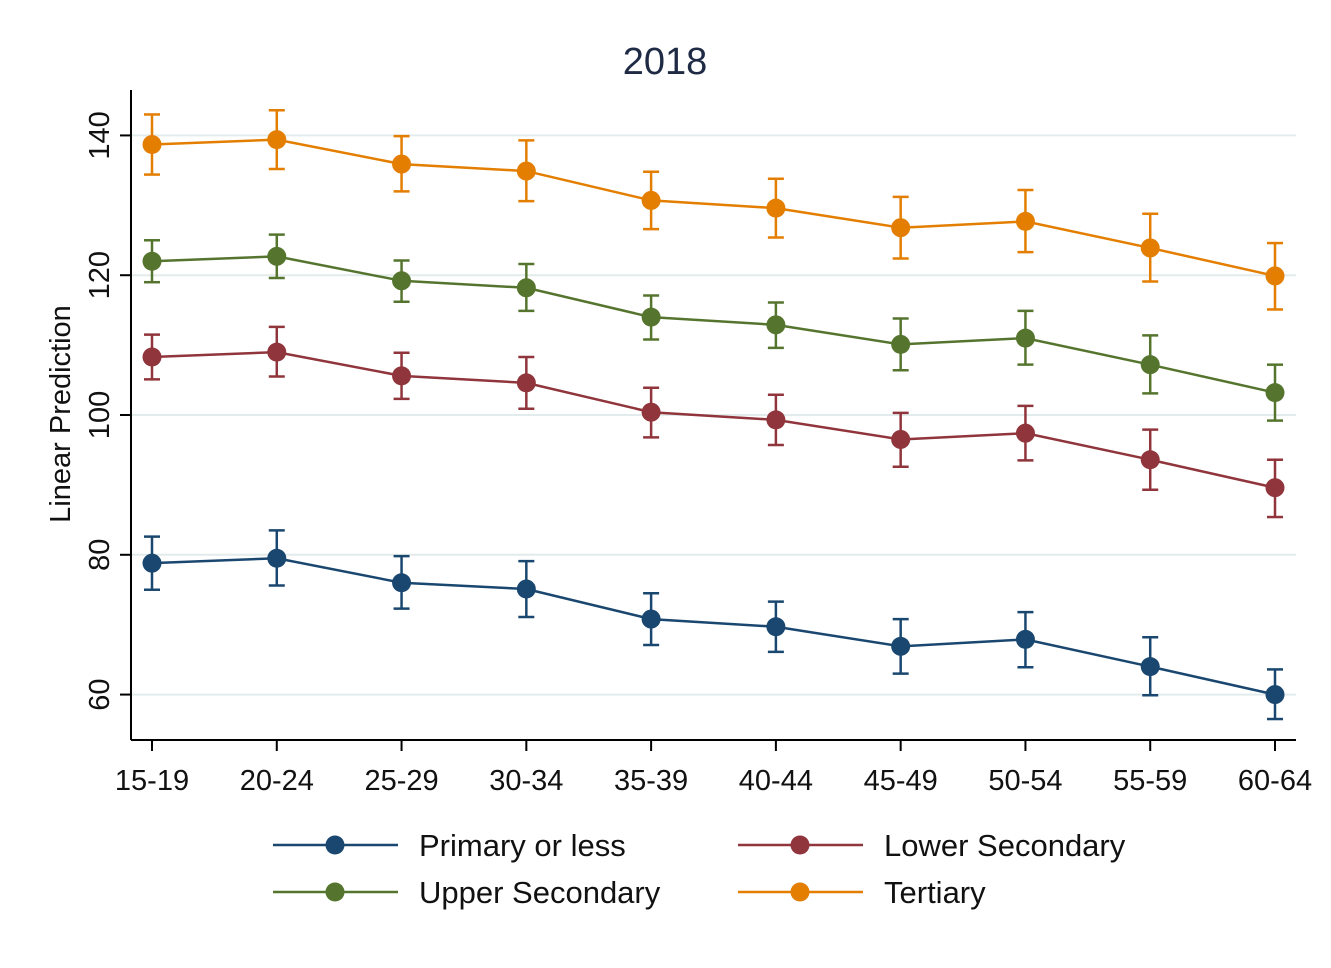 This screenshot has height=968, width=1331. I want to click on x-tick-label-35-39: 35-39, so click(651, 781).